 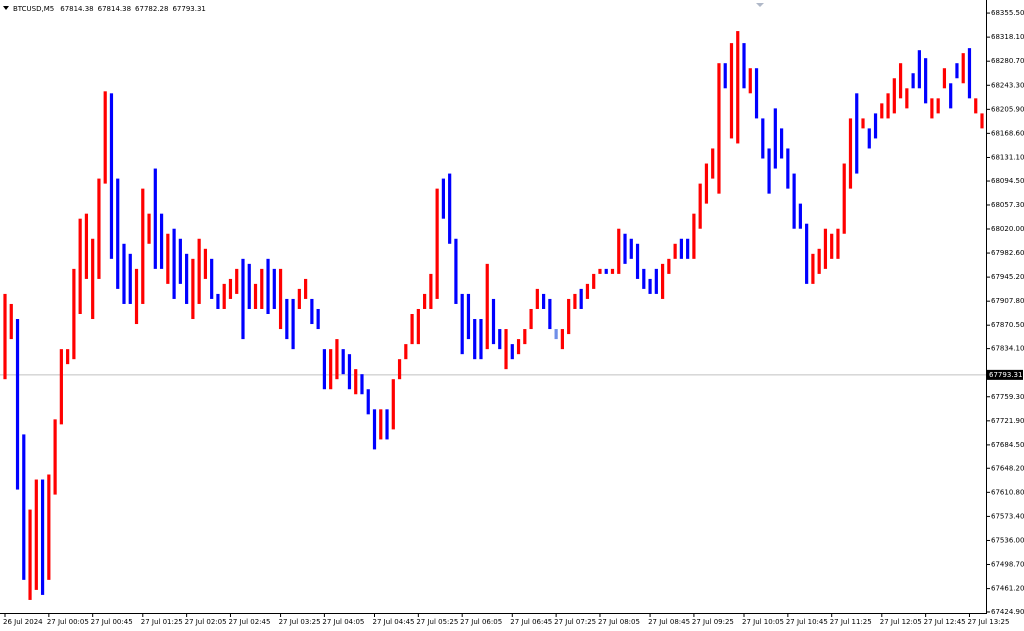 I want to click on x-tick-label: 27 Jul 13:25, so click(x=988, y=622).